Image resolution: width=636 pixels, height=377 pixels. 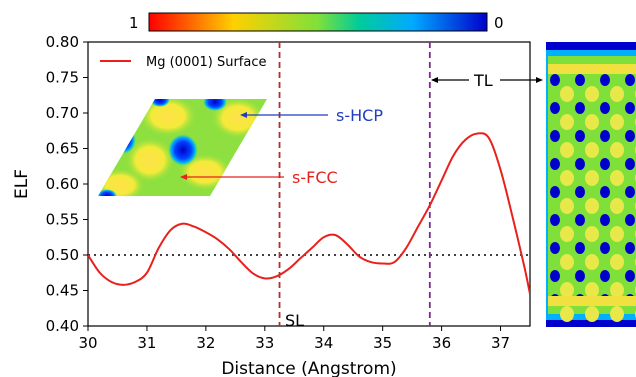 What do you see at coordinates (62, 149) in the screenshot?
I see `y-tick-label: 0.65` at bounding box center [62, 149].